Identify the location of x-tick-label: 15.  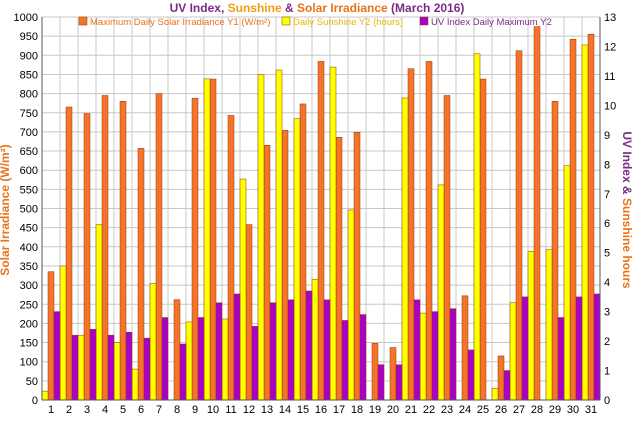
(303, 410).